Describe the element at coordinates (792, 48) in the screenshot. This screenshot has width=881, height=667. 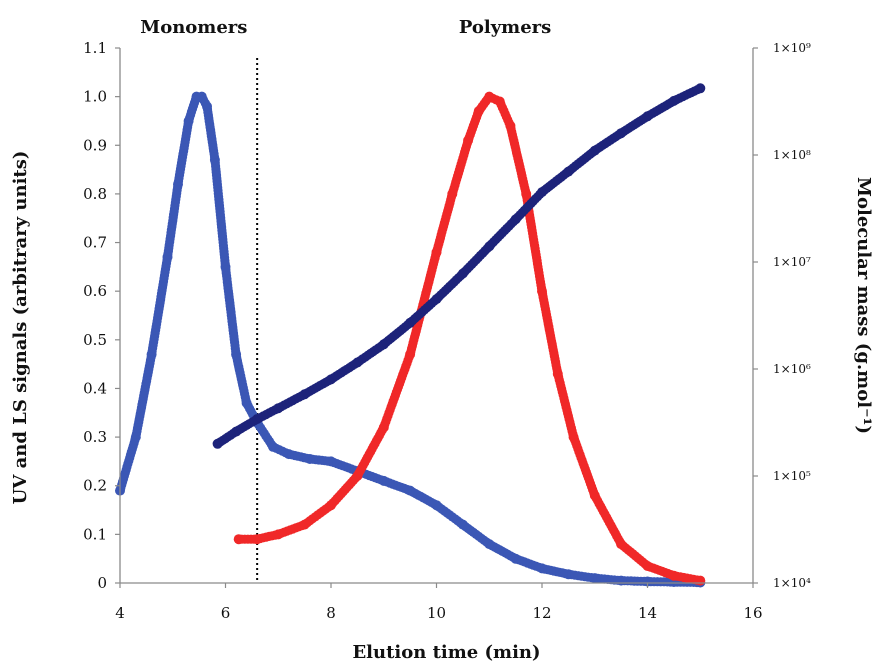
I see `y-right-tick-label: 1×10⁹` at that location.